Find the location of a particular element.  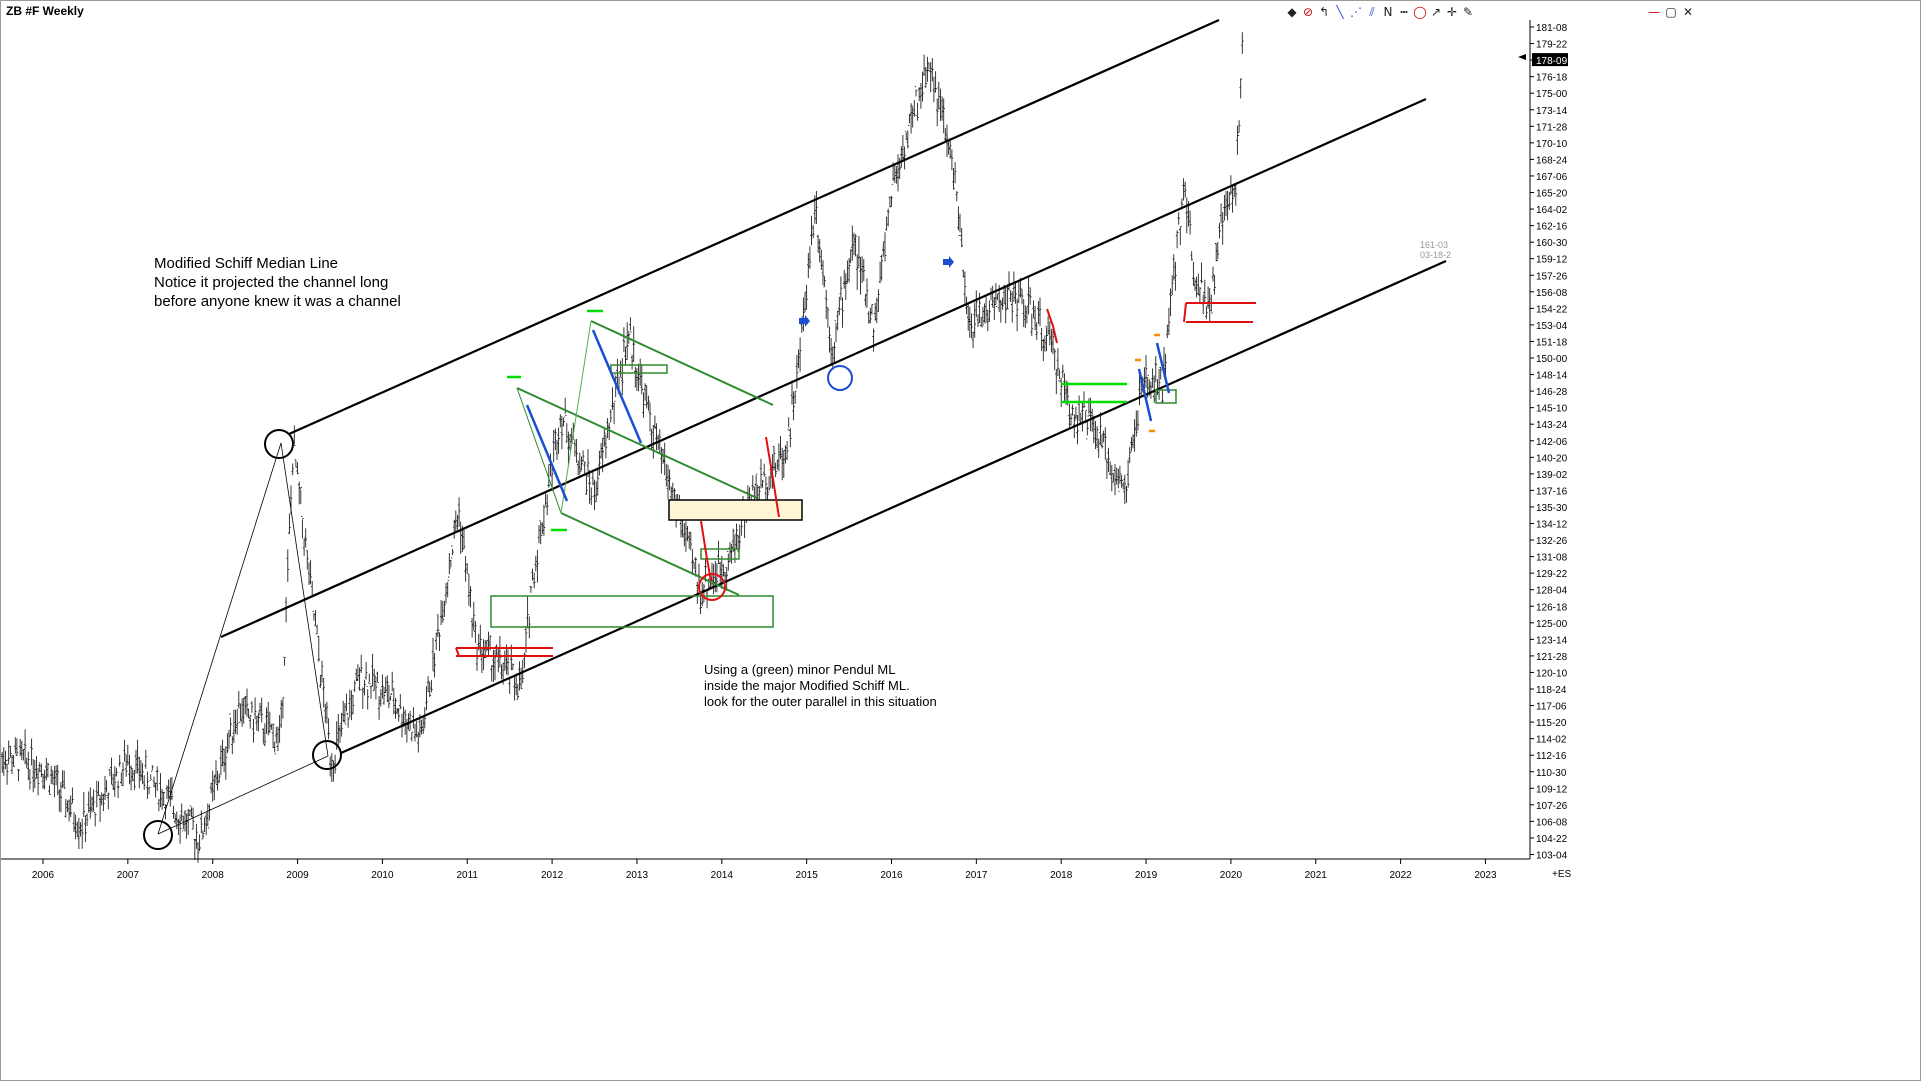

red-swing-2013 is located at coordinates (706, 551).